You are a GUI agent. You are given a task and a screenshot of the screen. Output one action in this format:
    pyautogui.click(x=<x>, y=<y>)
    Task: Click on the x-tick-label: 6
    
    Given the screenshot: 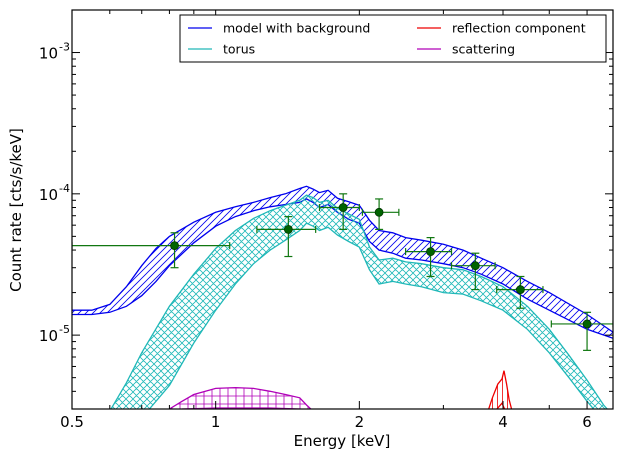 What is the action you would take?
    pyautogui.click(x=587, y=422)
    